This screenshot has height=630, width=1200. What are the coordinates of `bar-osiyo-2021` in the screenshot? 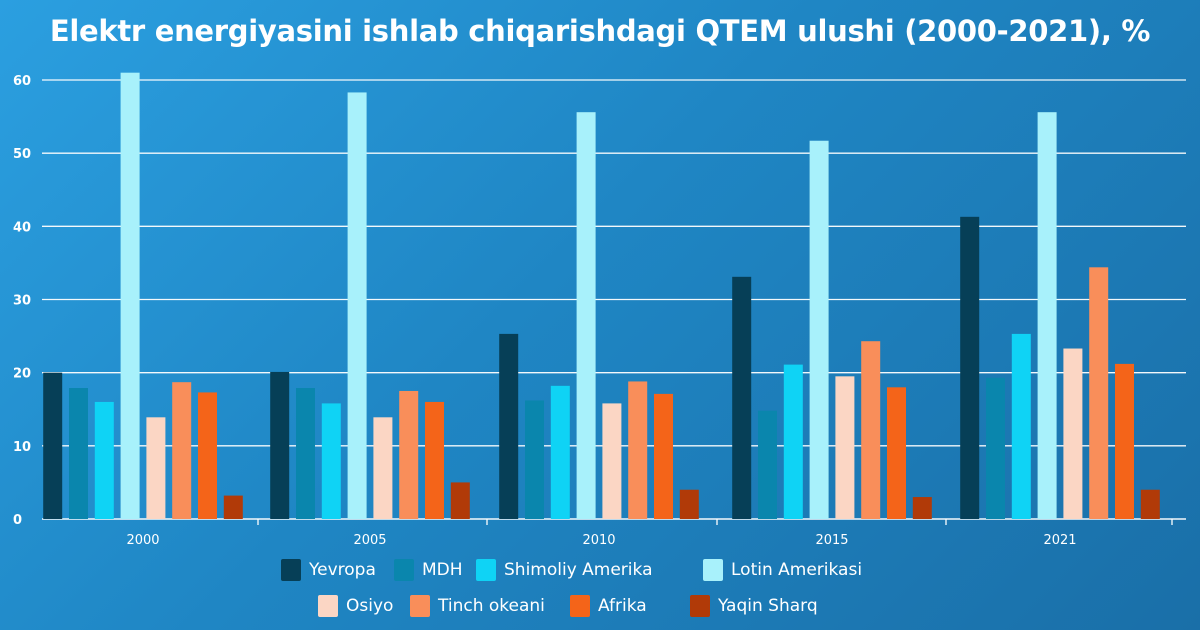 It's located at (1073, 433).